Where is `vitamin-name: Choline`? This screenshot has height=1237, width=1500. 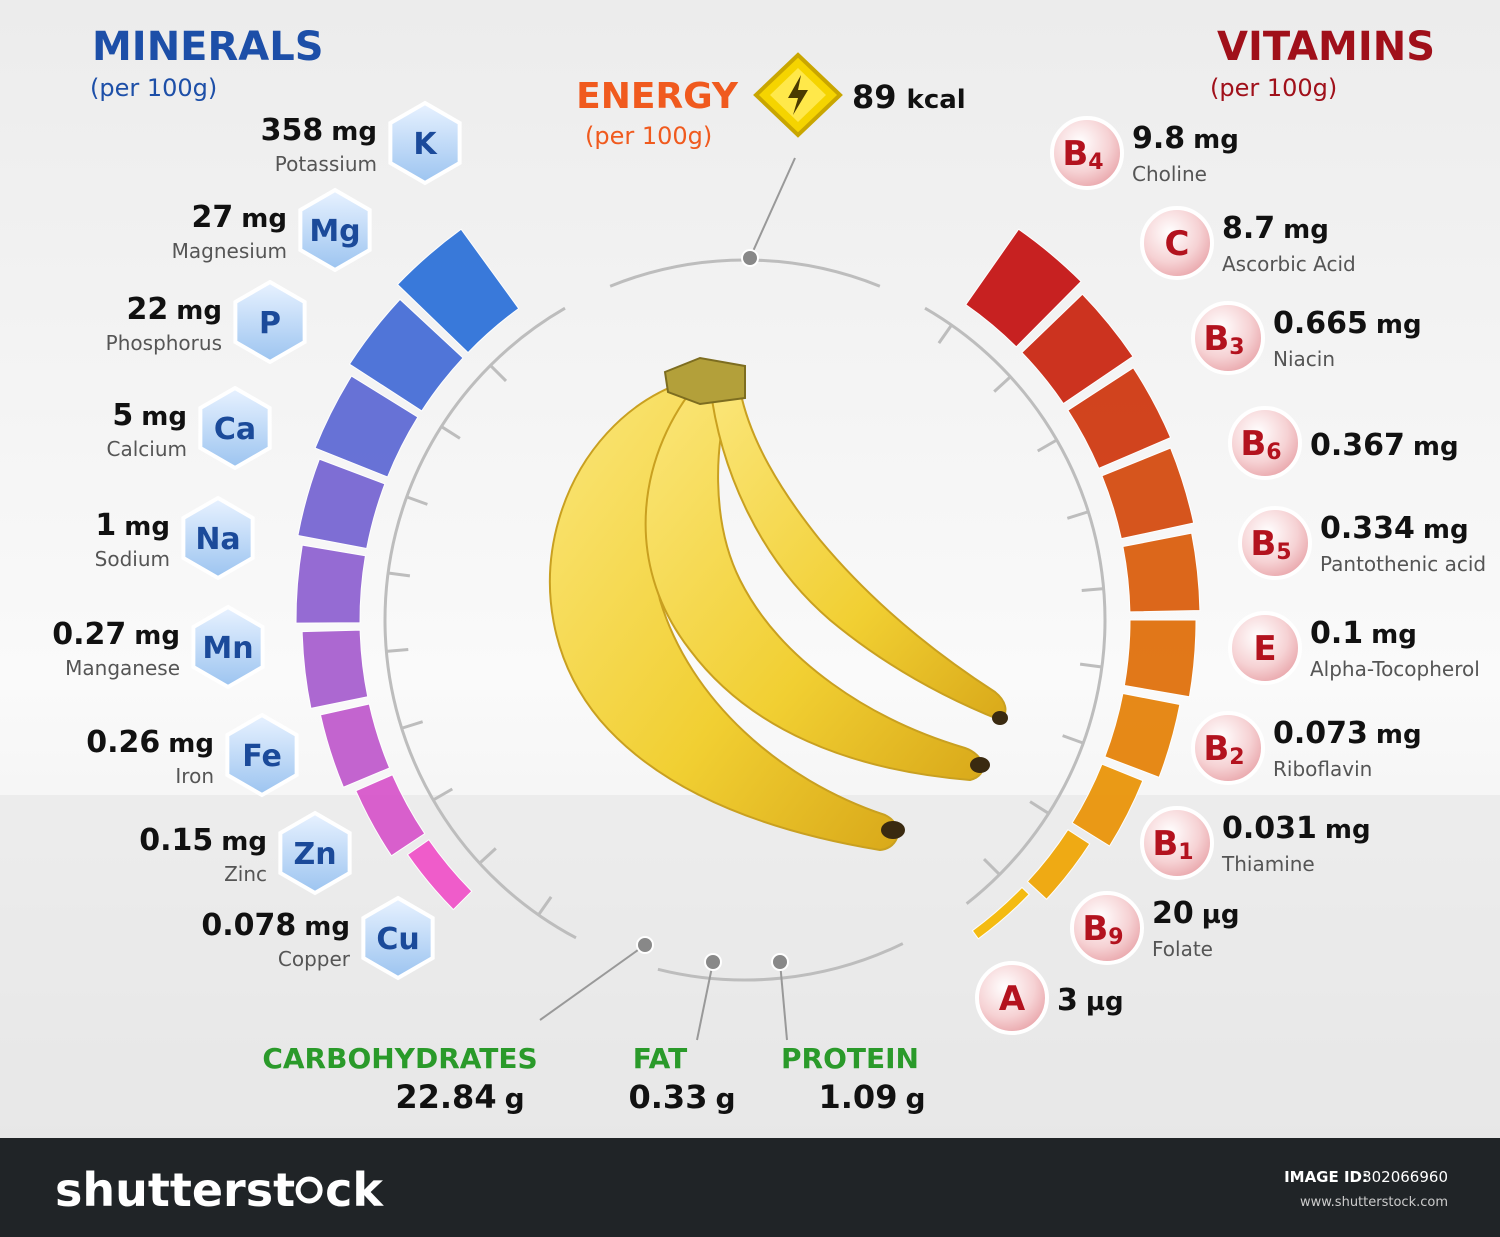 vitamin-name: Choline is located at coordinates (1169, 174).